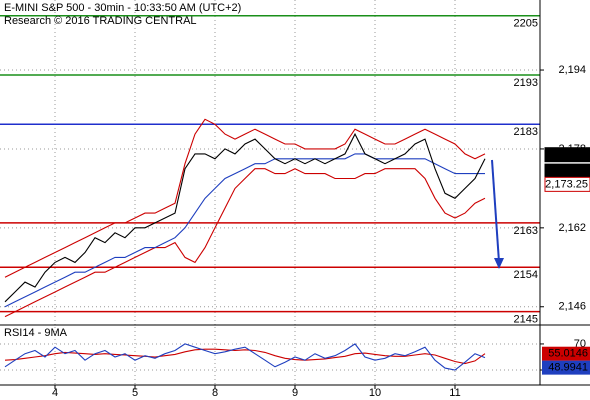 This screenshot has width=590, height=400. I want to click on value-tag: 48.9941, so click(568, 368).